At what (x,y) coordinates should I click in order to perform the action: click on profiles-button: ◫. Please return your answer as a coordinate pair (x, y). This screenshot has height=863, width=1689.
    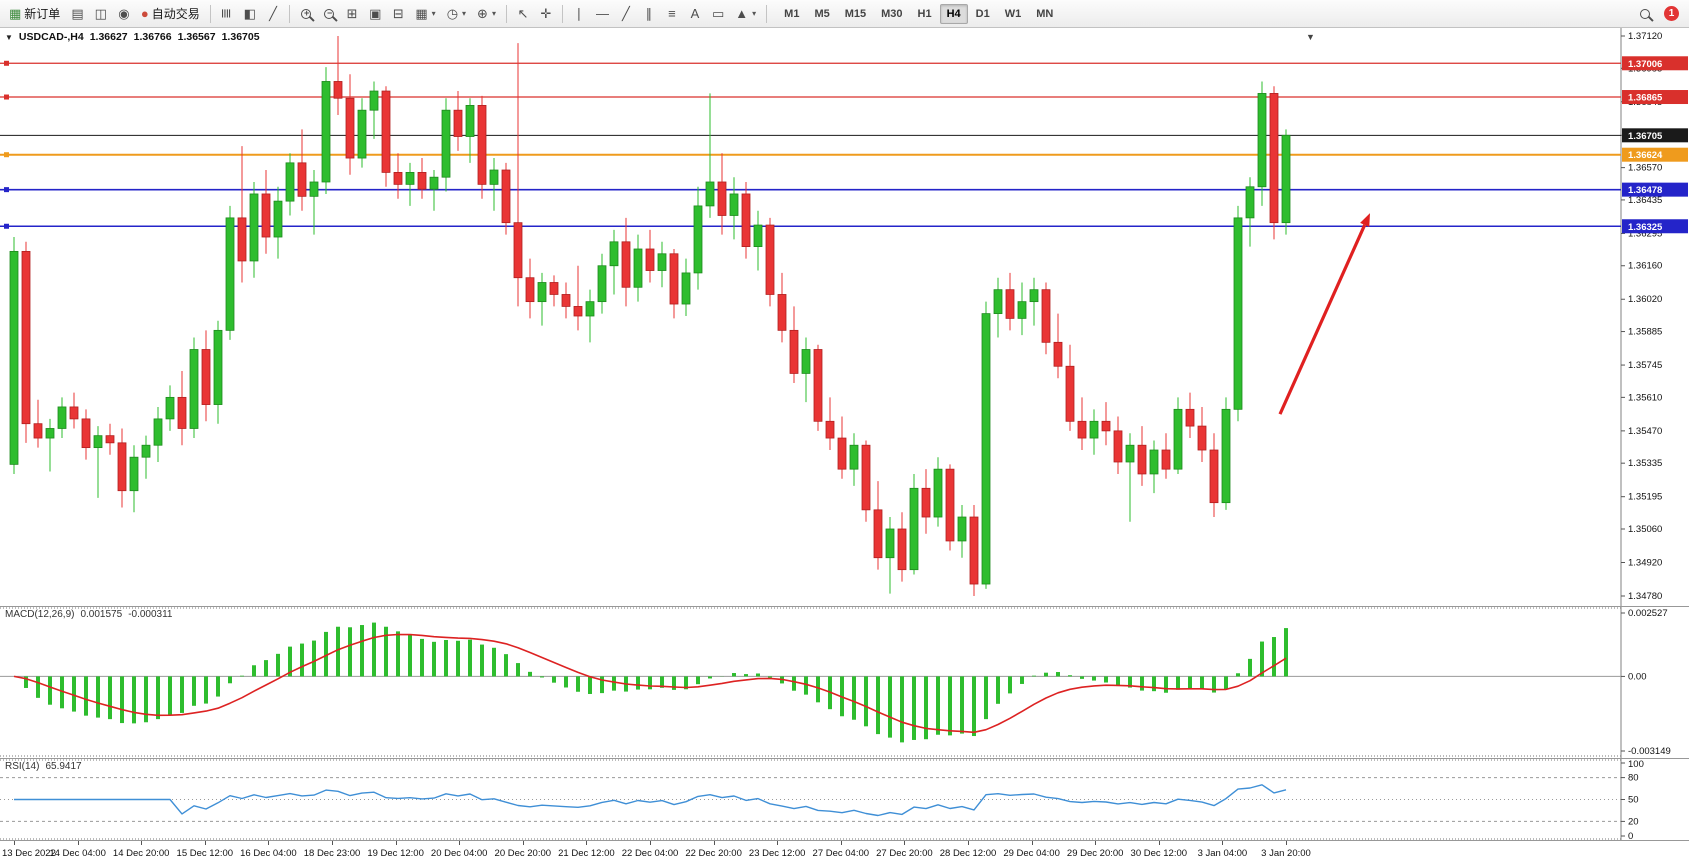
    Looking at the image, I should click on (101, 14).